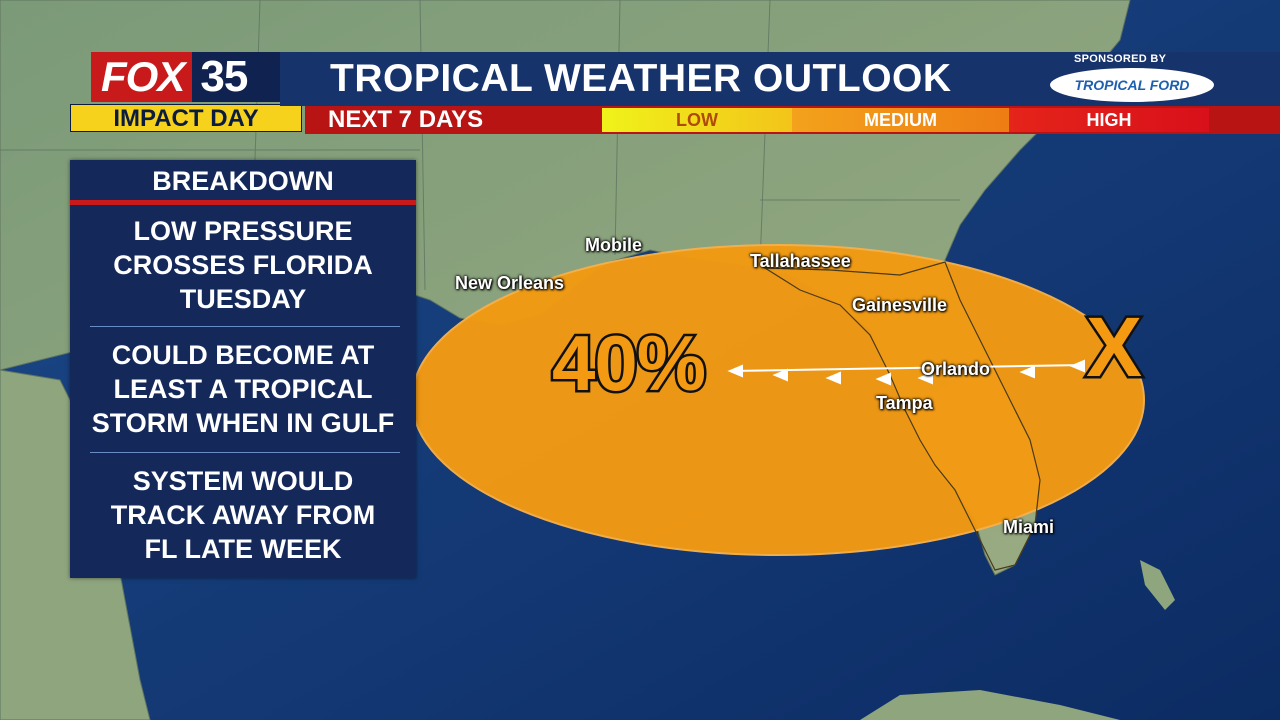 This screenshot has height=720, width=1280. What do you see at coordinates (224, 76) in the screenshot?
I see `logo-number: 35` at bounding box center [224, 76].